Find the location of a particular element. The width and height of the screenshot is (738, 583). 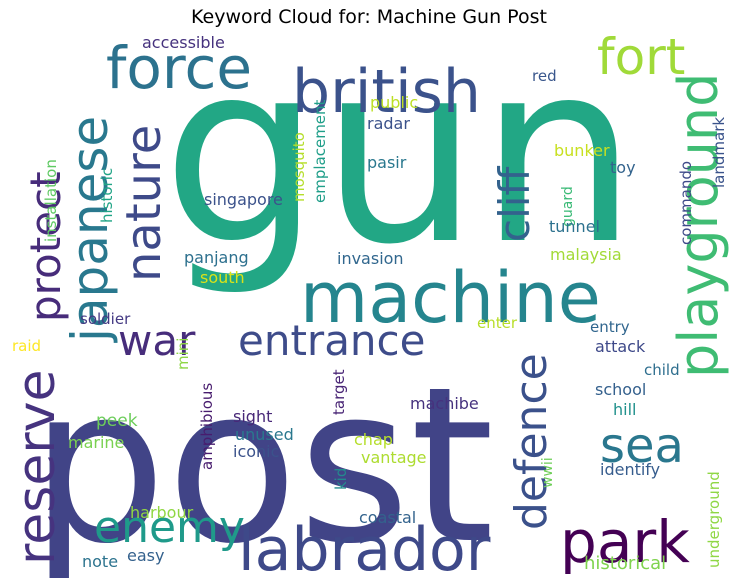

word-school: school is located at coordinates (620, 389).